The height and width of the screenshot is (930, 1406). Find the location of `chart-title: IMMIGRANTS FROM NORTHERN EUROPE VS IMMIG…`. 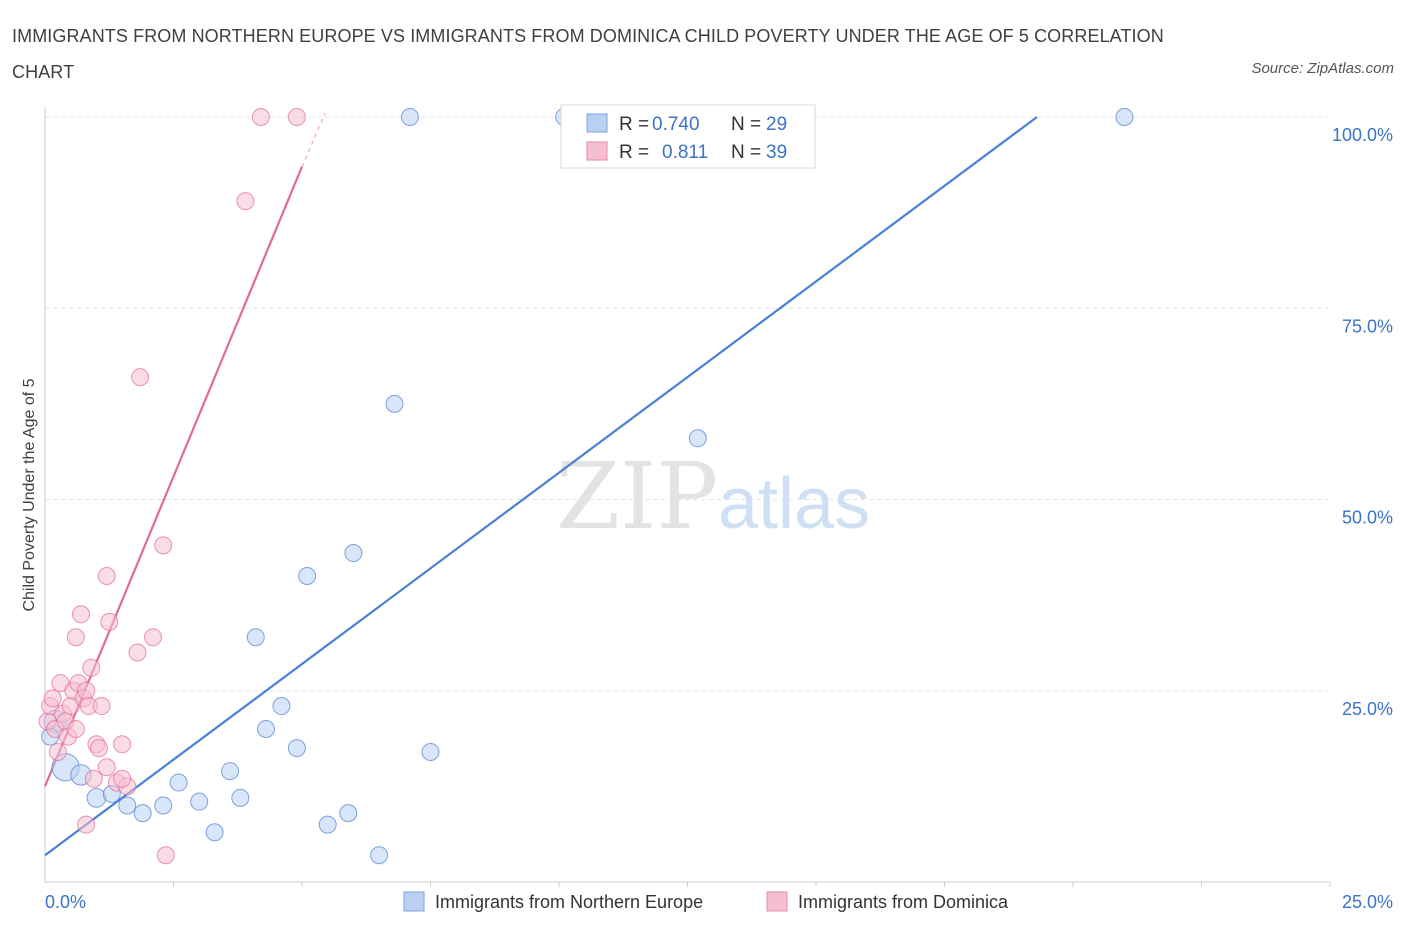

chart-title: IMMIGRANTS FROM NORTHERN EUROPE VS IMMIG… is located at coordinates (588, 54).